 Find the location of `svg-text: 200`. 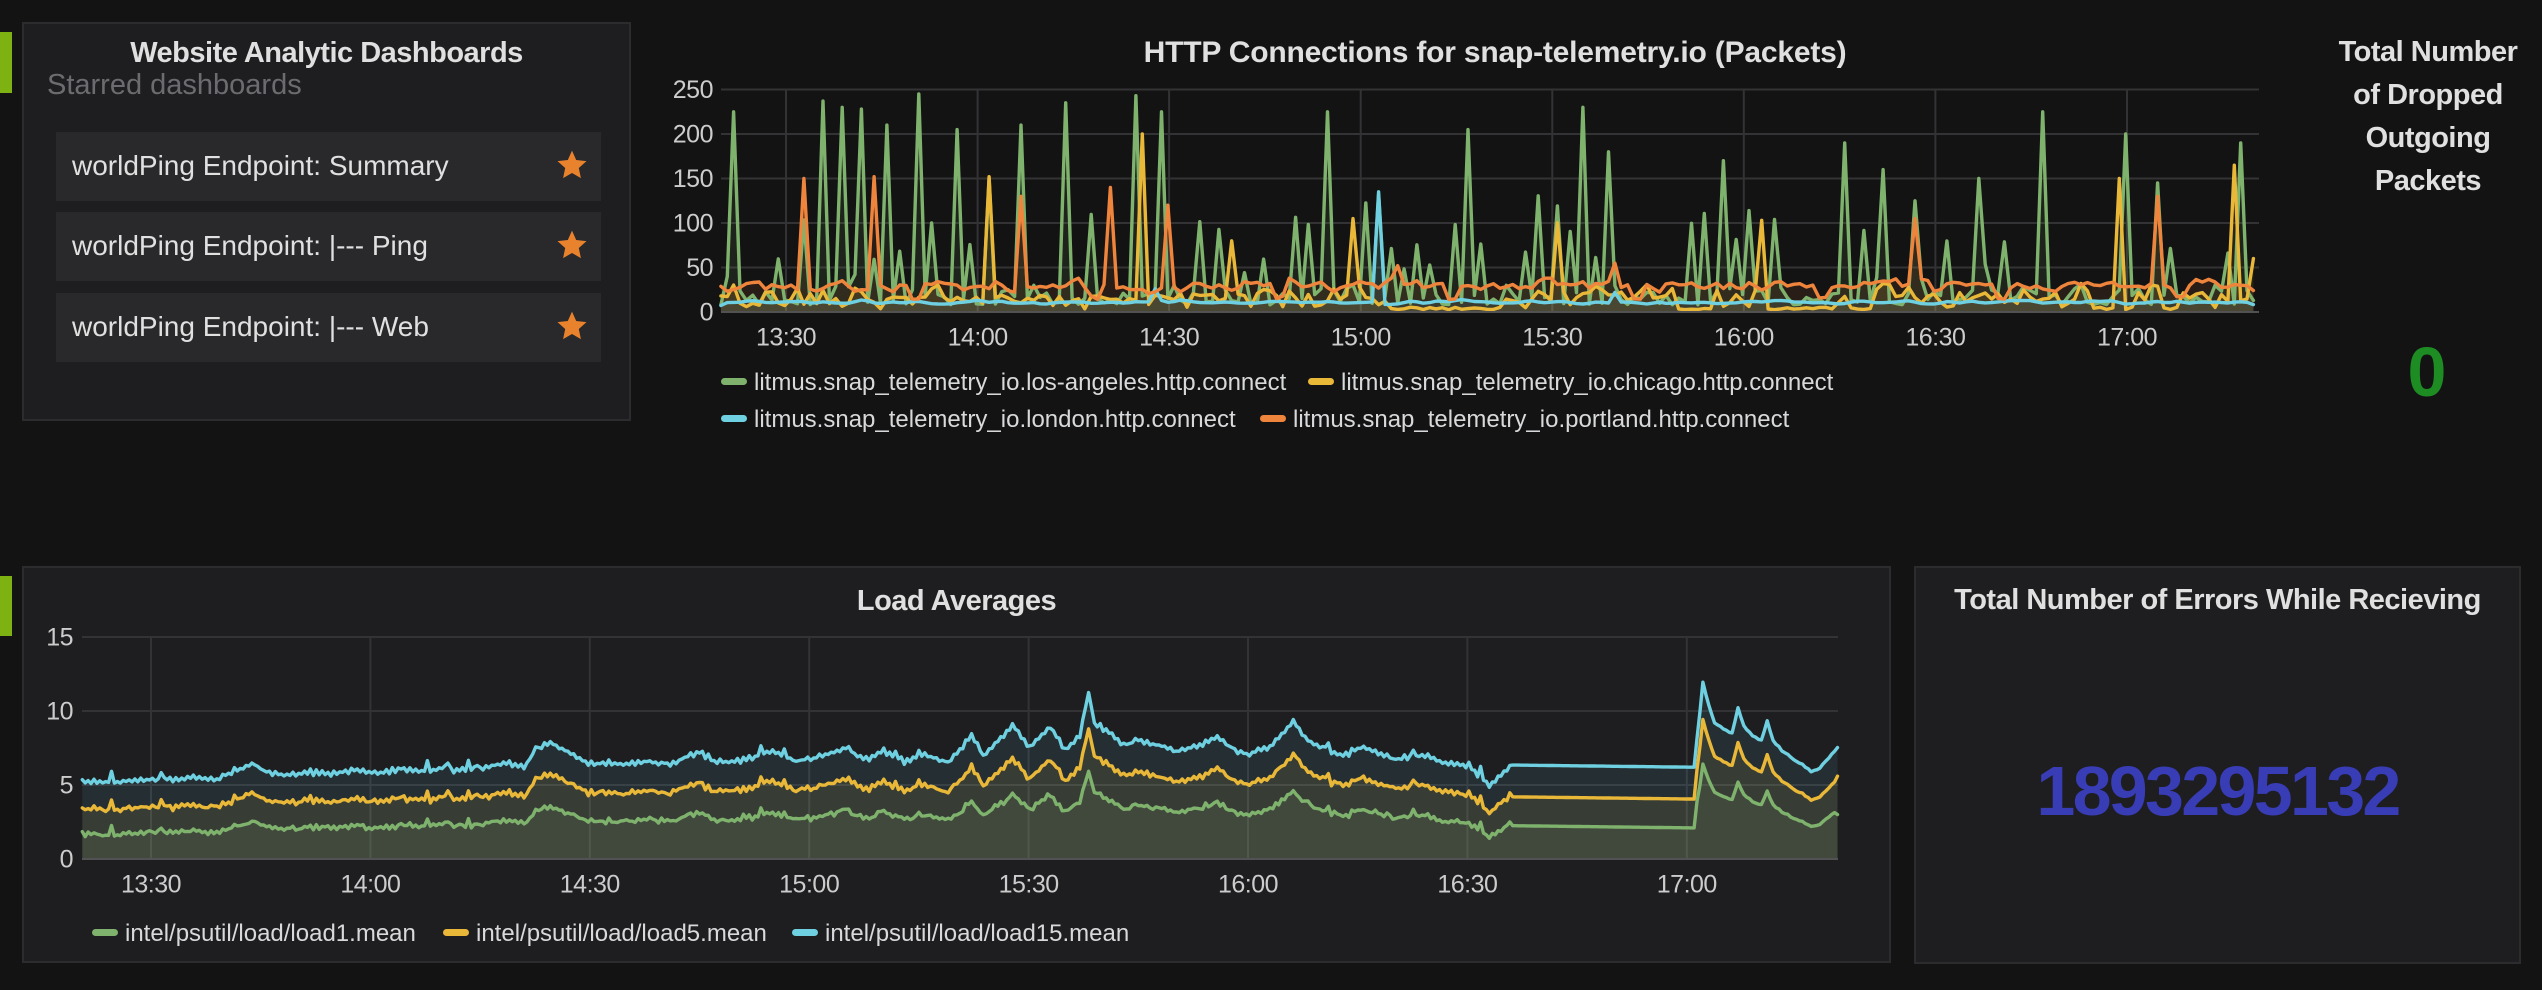

svg-text: 200 is located at coordinates (693, 135).